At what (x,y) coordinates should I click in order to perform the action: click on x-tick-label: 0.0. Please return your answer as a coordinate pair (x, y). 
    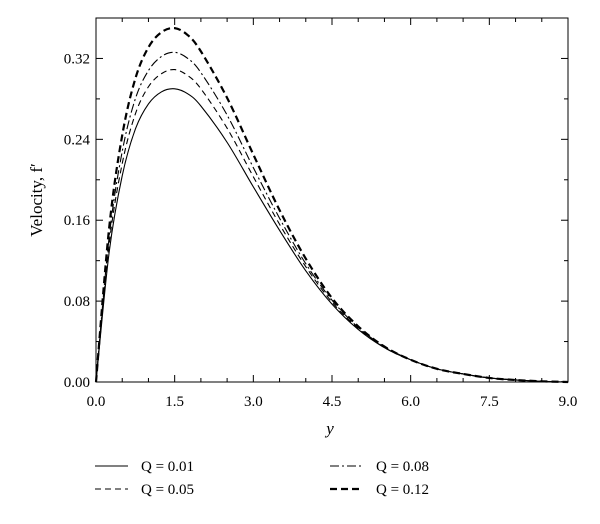
    Looking at the image, I should click on (96, 402).